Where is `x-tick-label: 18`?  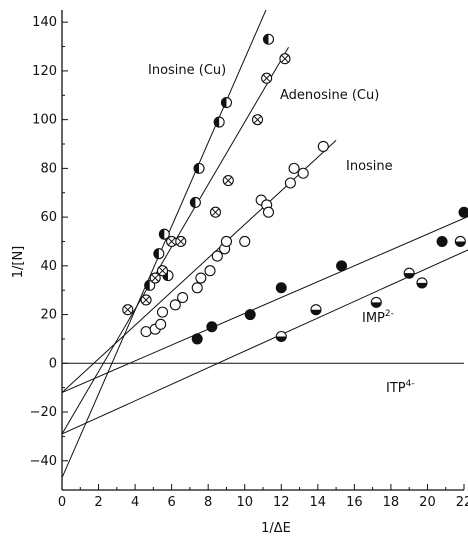 x-tick-label: 18 is located at coordinates (391, 502).